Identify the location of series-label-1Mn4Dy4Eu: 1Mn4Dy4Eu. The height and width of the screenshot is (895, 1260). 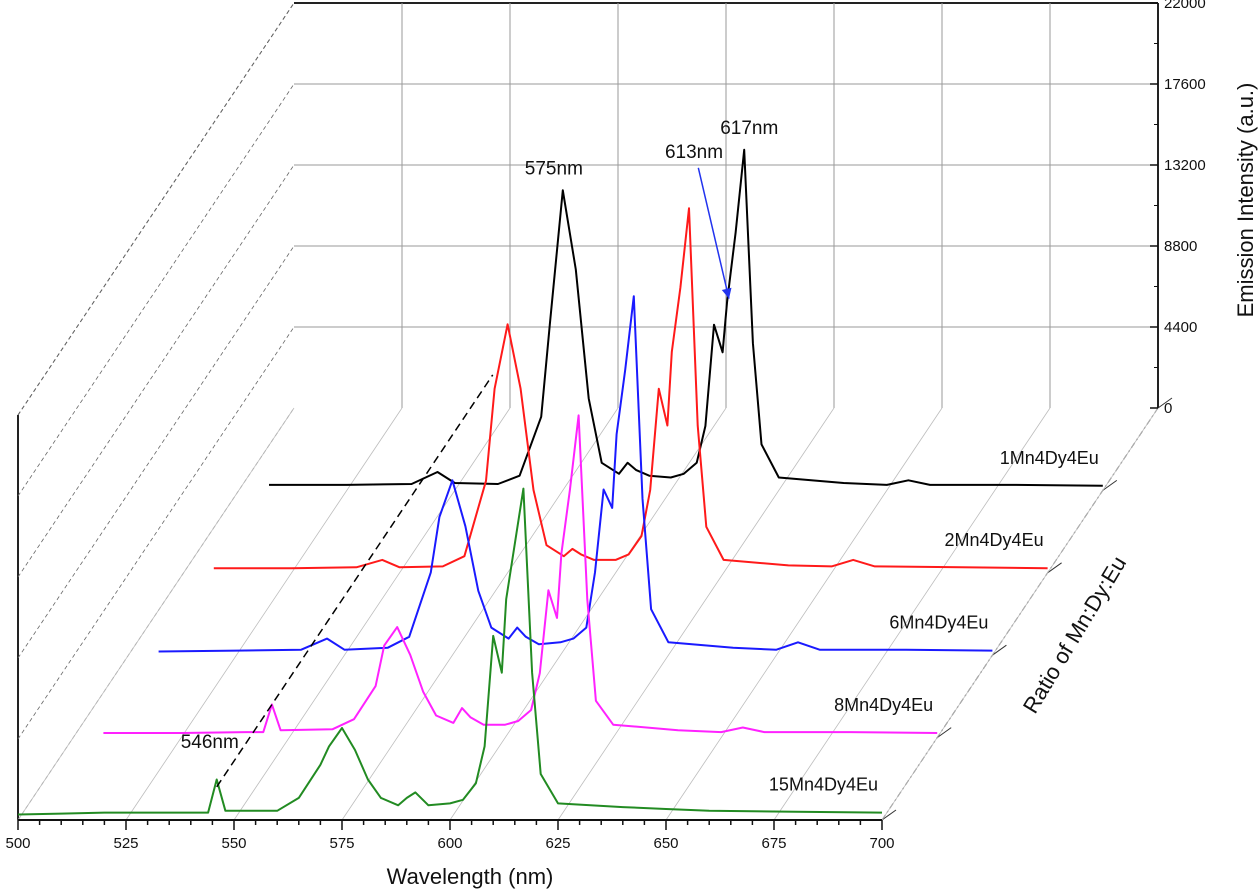
(1049, 458).